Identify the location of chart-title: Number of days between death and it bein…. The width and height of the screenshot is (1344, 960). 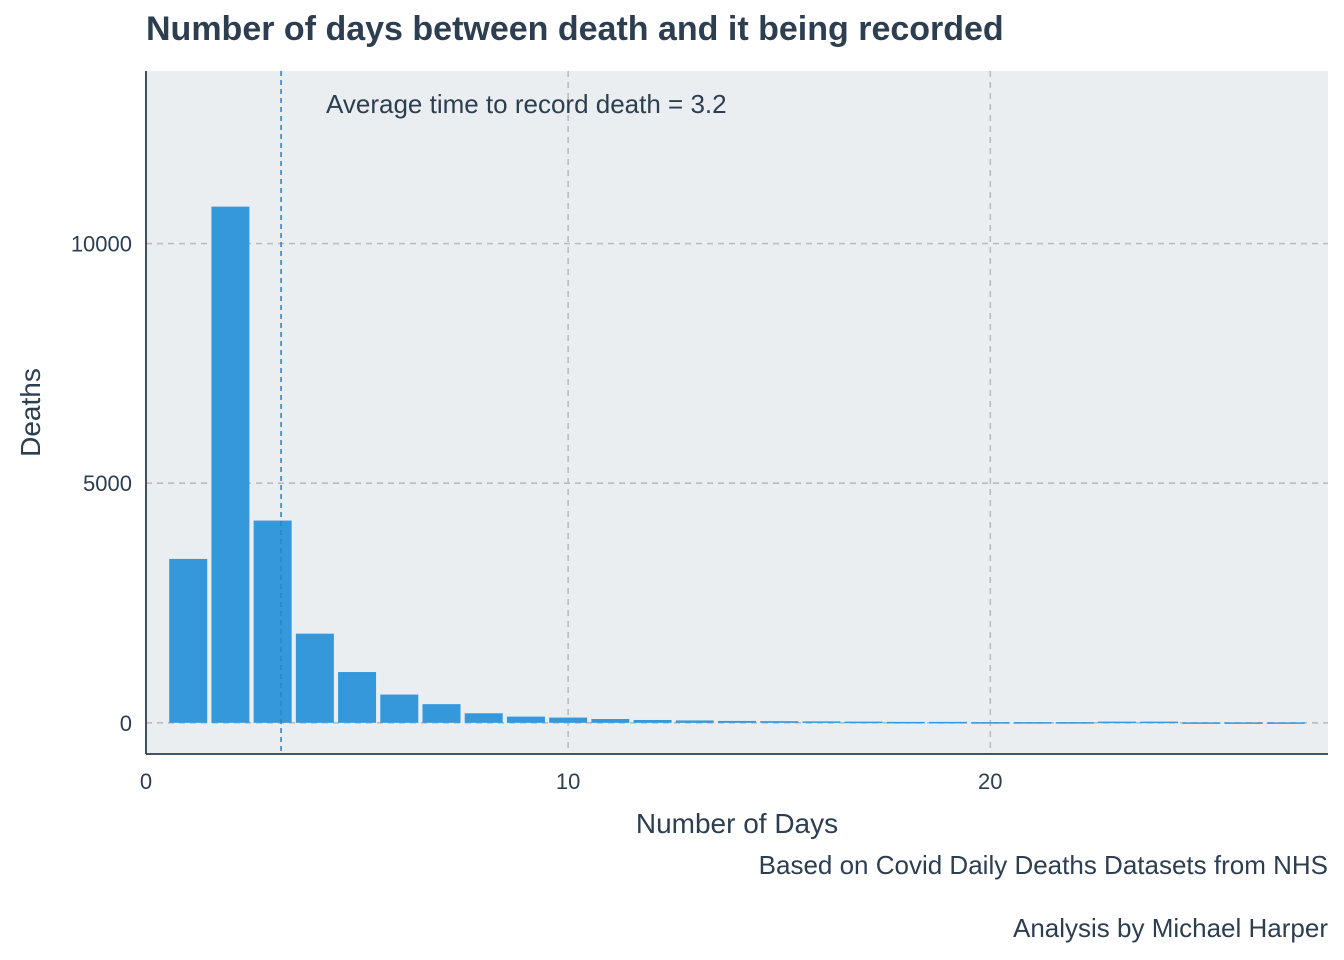
(575, 29).